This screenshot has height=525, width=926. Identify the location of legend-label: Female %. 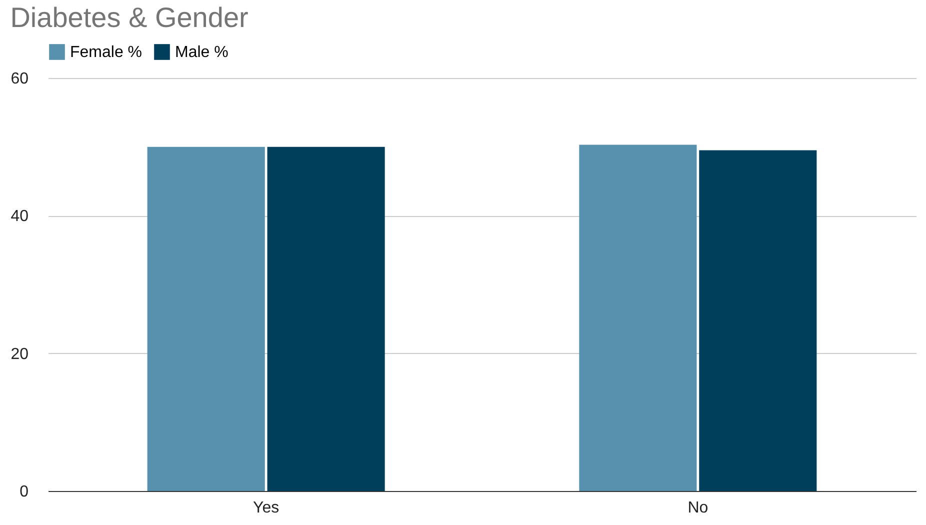
(106, 52).